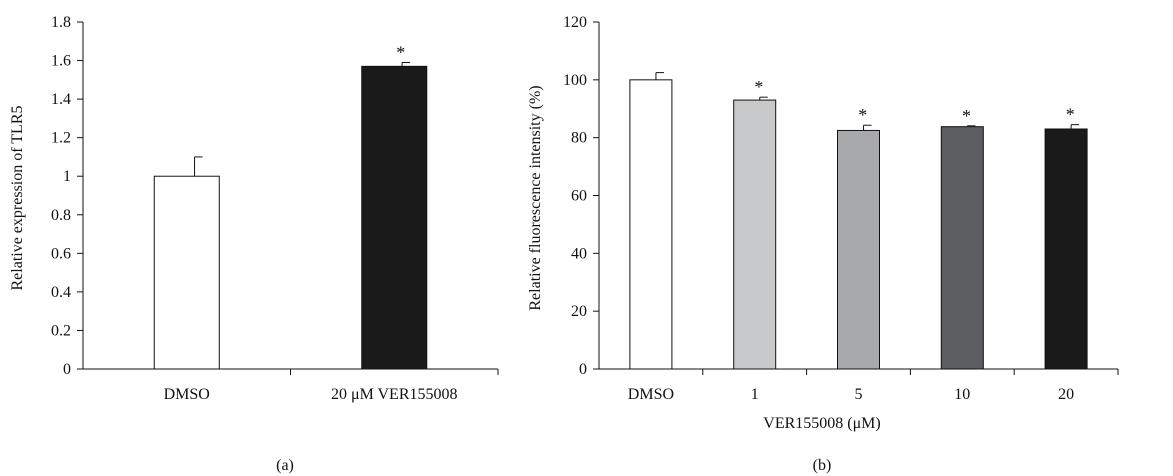 The height and width of the screenshot is (476, 1173). Describe the element at coordinates (579, 253) in the screenshot. I see `panel-b-y-tick-label: 40` at that location.